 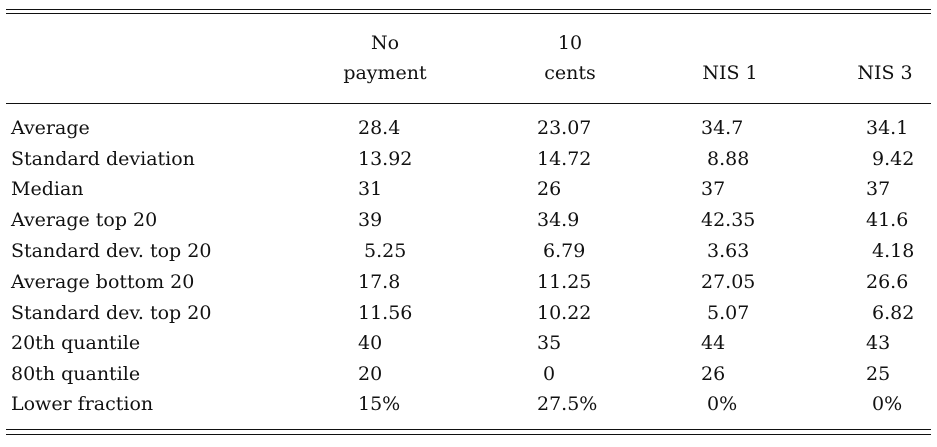 I want to click on bottom-rule-outer, so click(x=468, y=434).